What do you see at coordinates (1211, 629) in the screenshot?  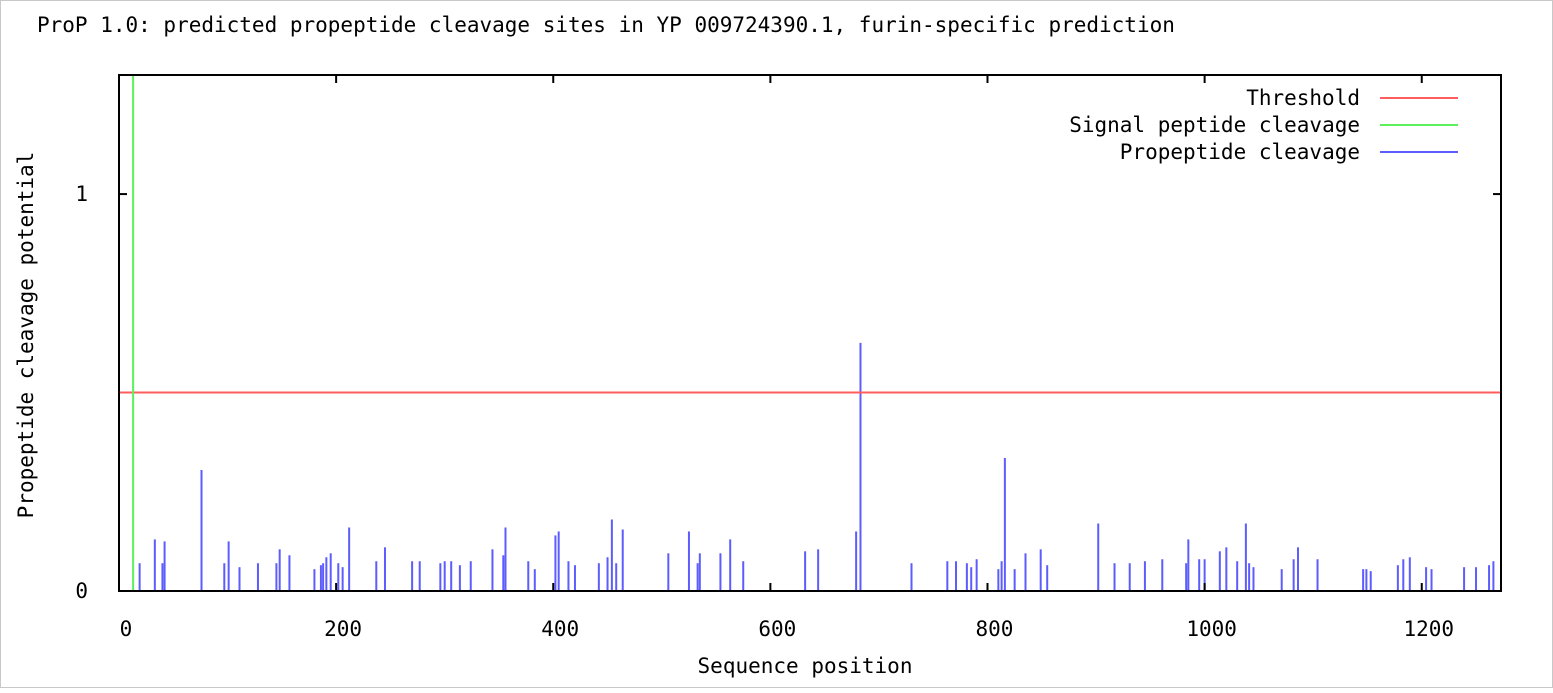 I see `x-tick-label: 1000` at bounding box center [1211, 629].